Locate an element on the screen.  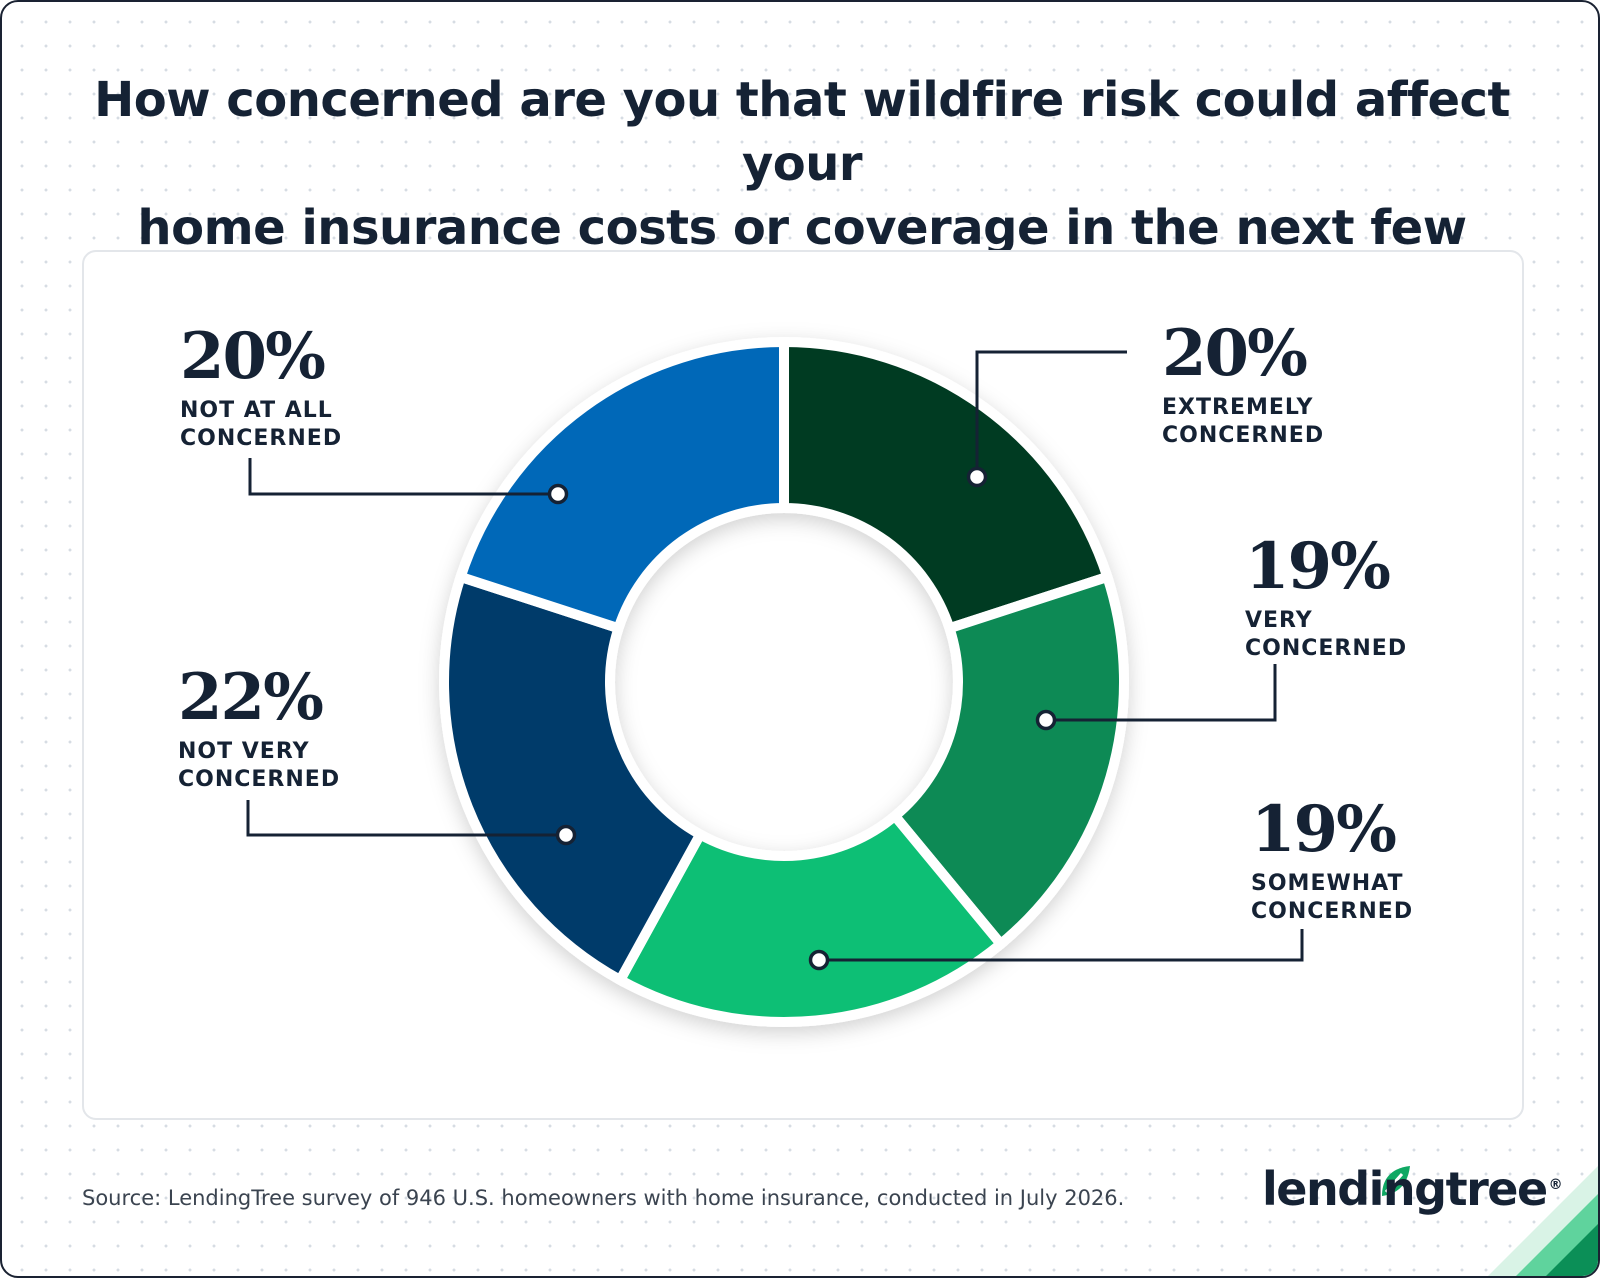
label-not-at-all-concerned: 20% NOT AT ALL CONCERNED is located at coordinates (261, 389).